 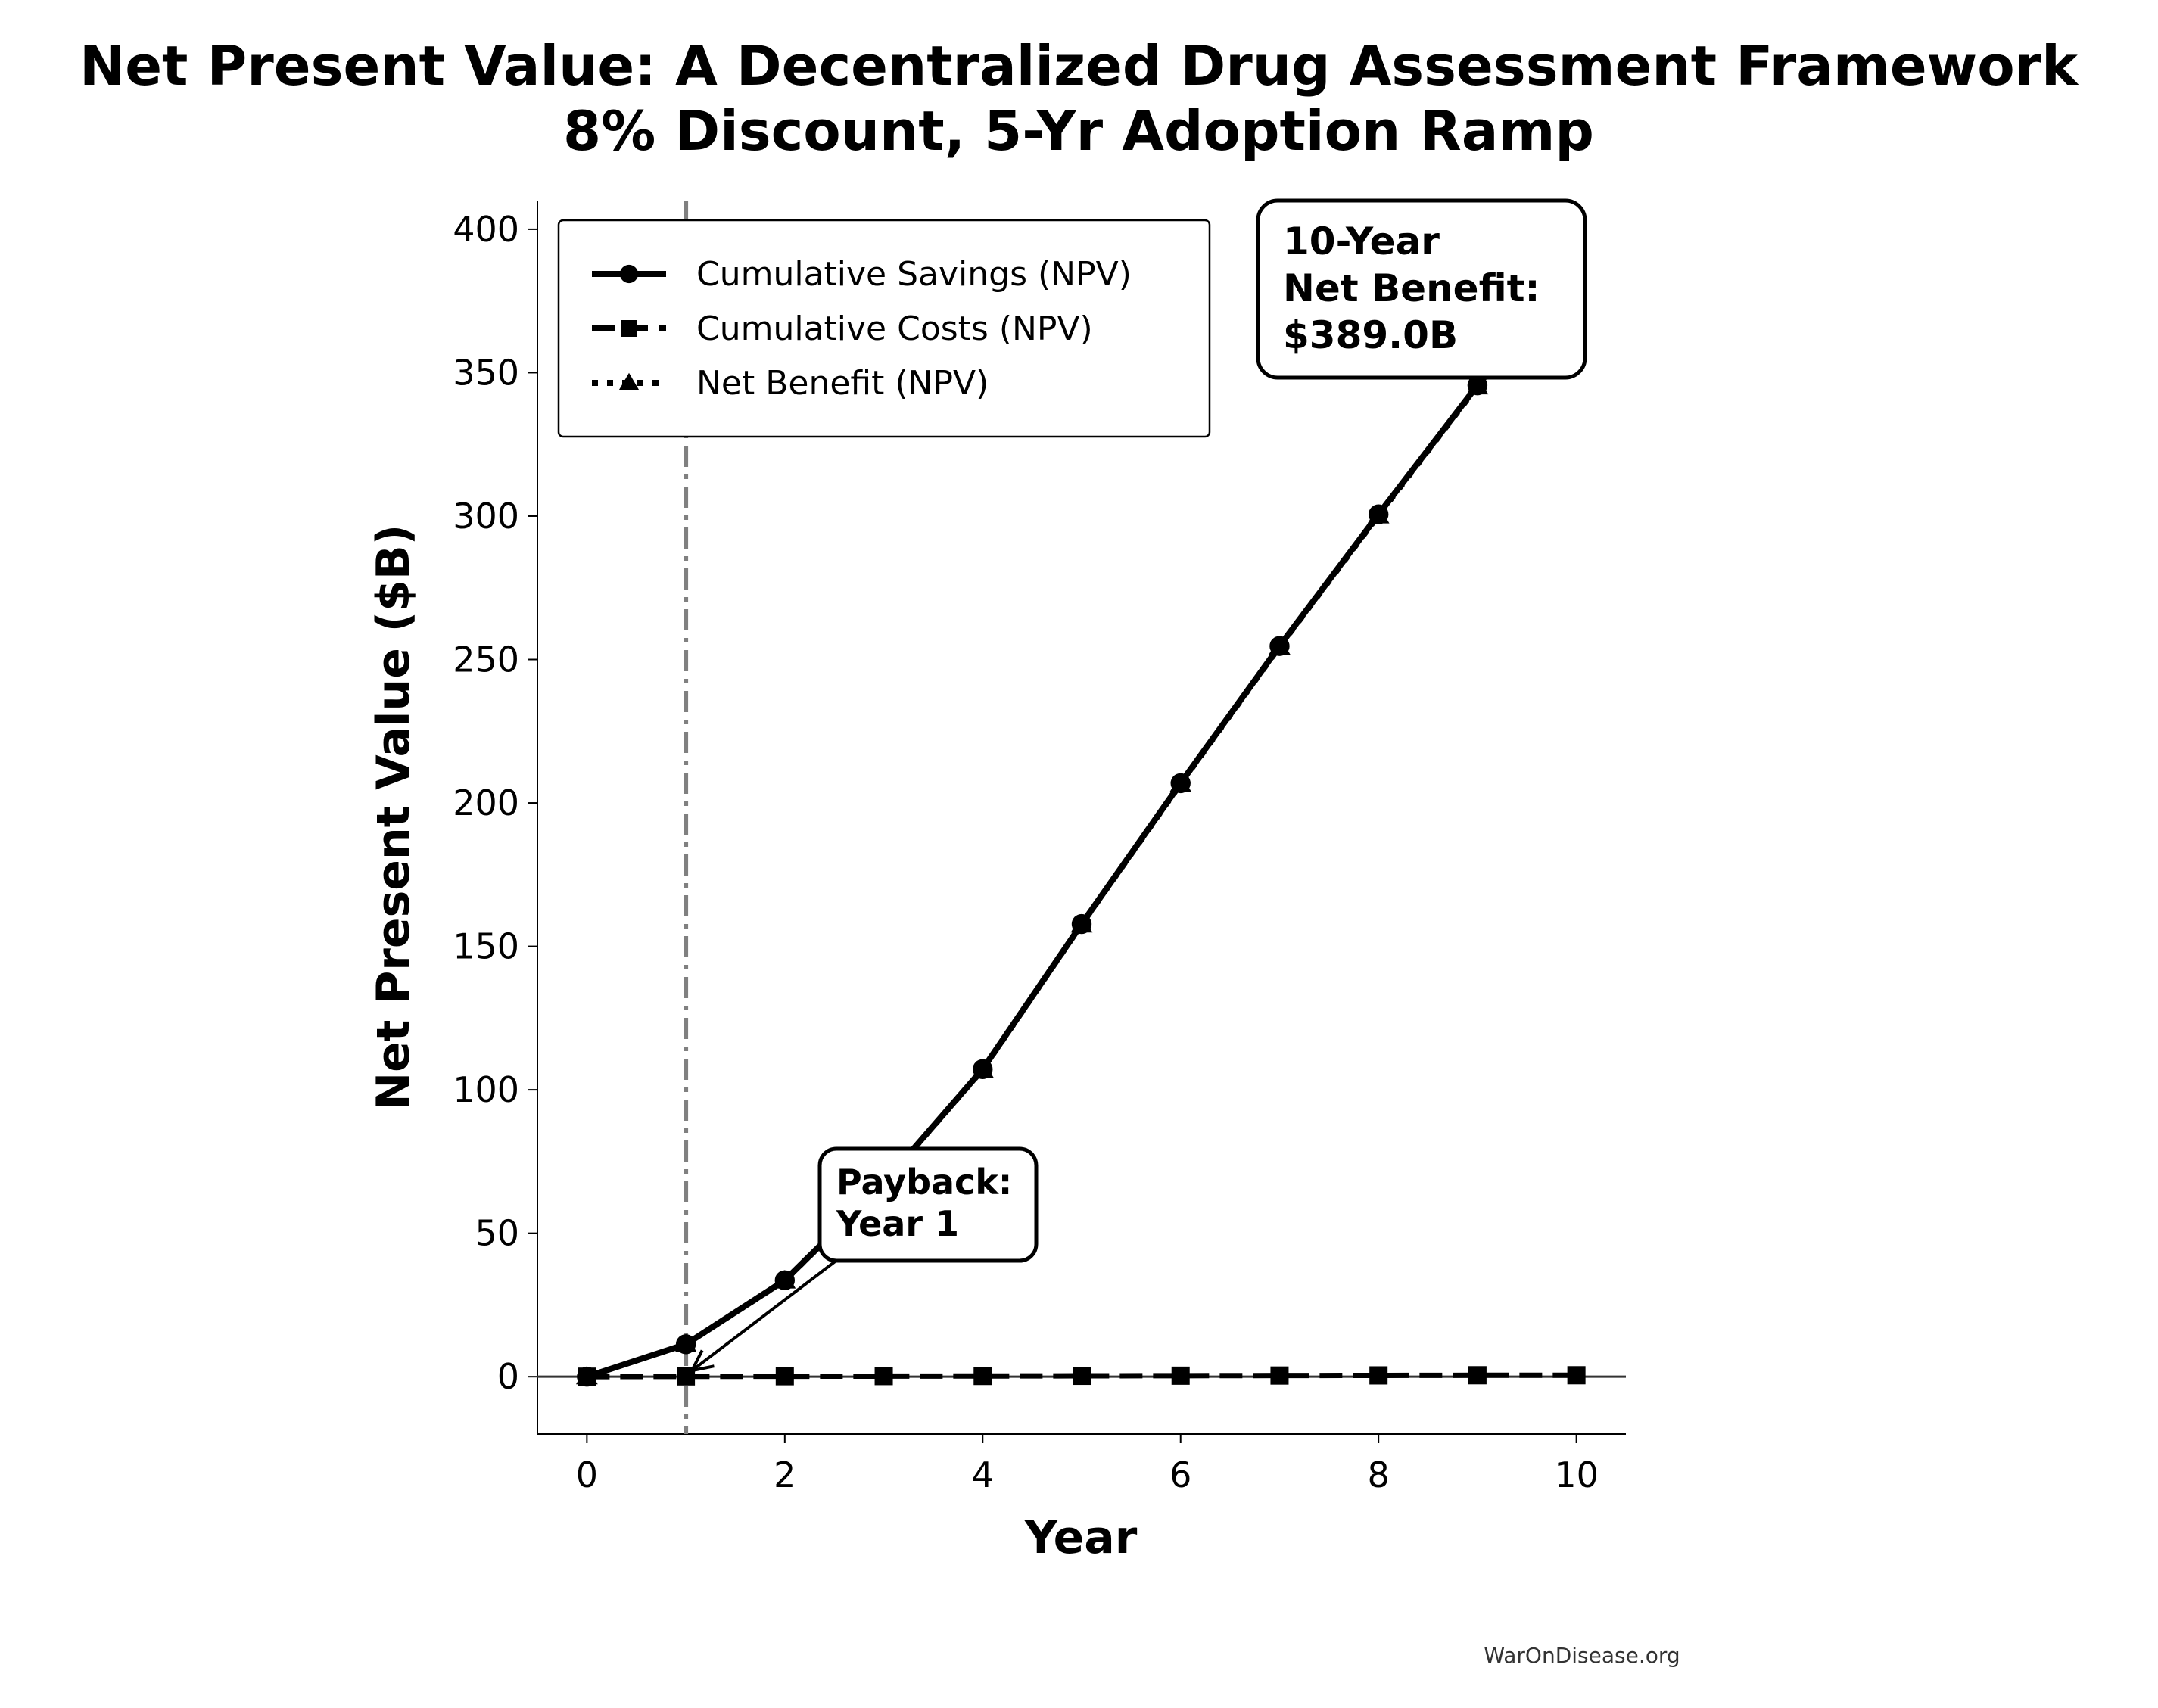 I want to click on y-tick-label: 300, so click(x=486, y=516).